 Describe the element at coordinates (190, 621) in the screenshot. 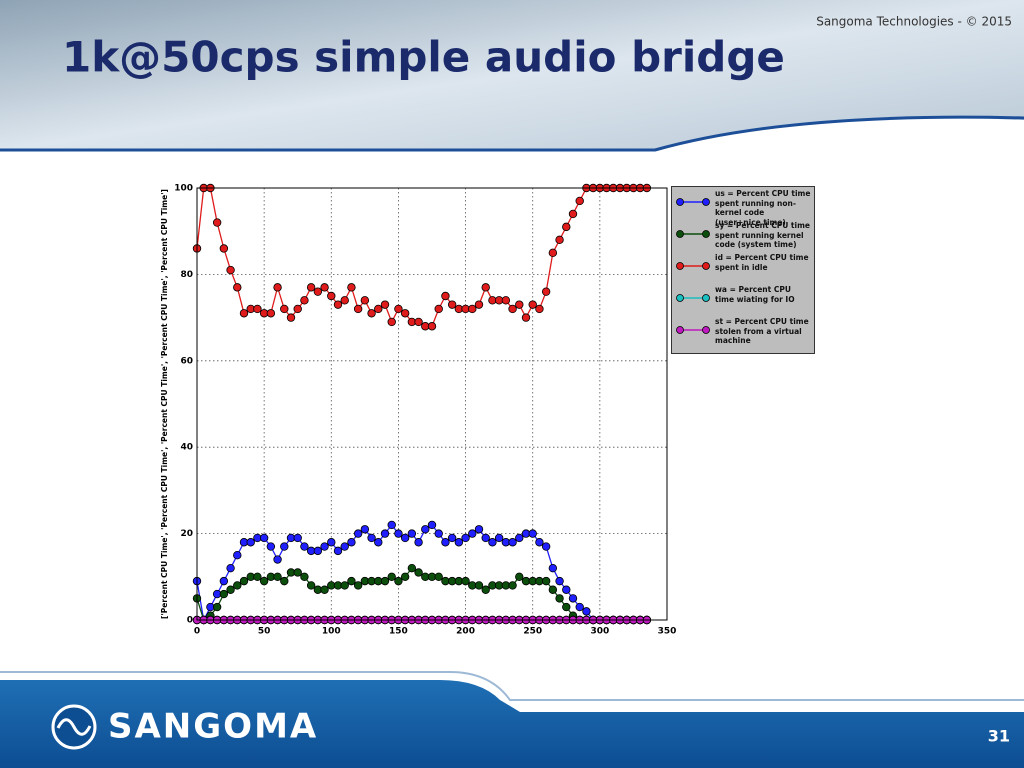

I see `y-tick-label: 0` at that location.